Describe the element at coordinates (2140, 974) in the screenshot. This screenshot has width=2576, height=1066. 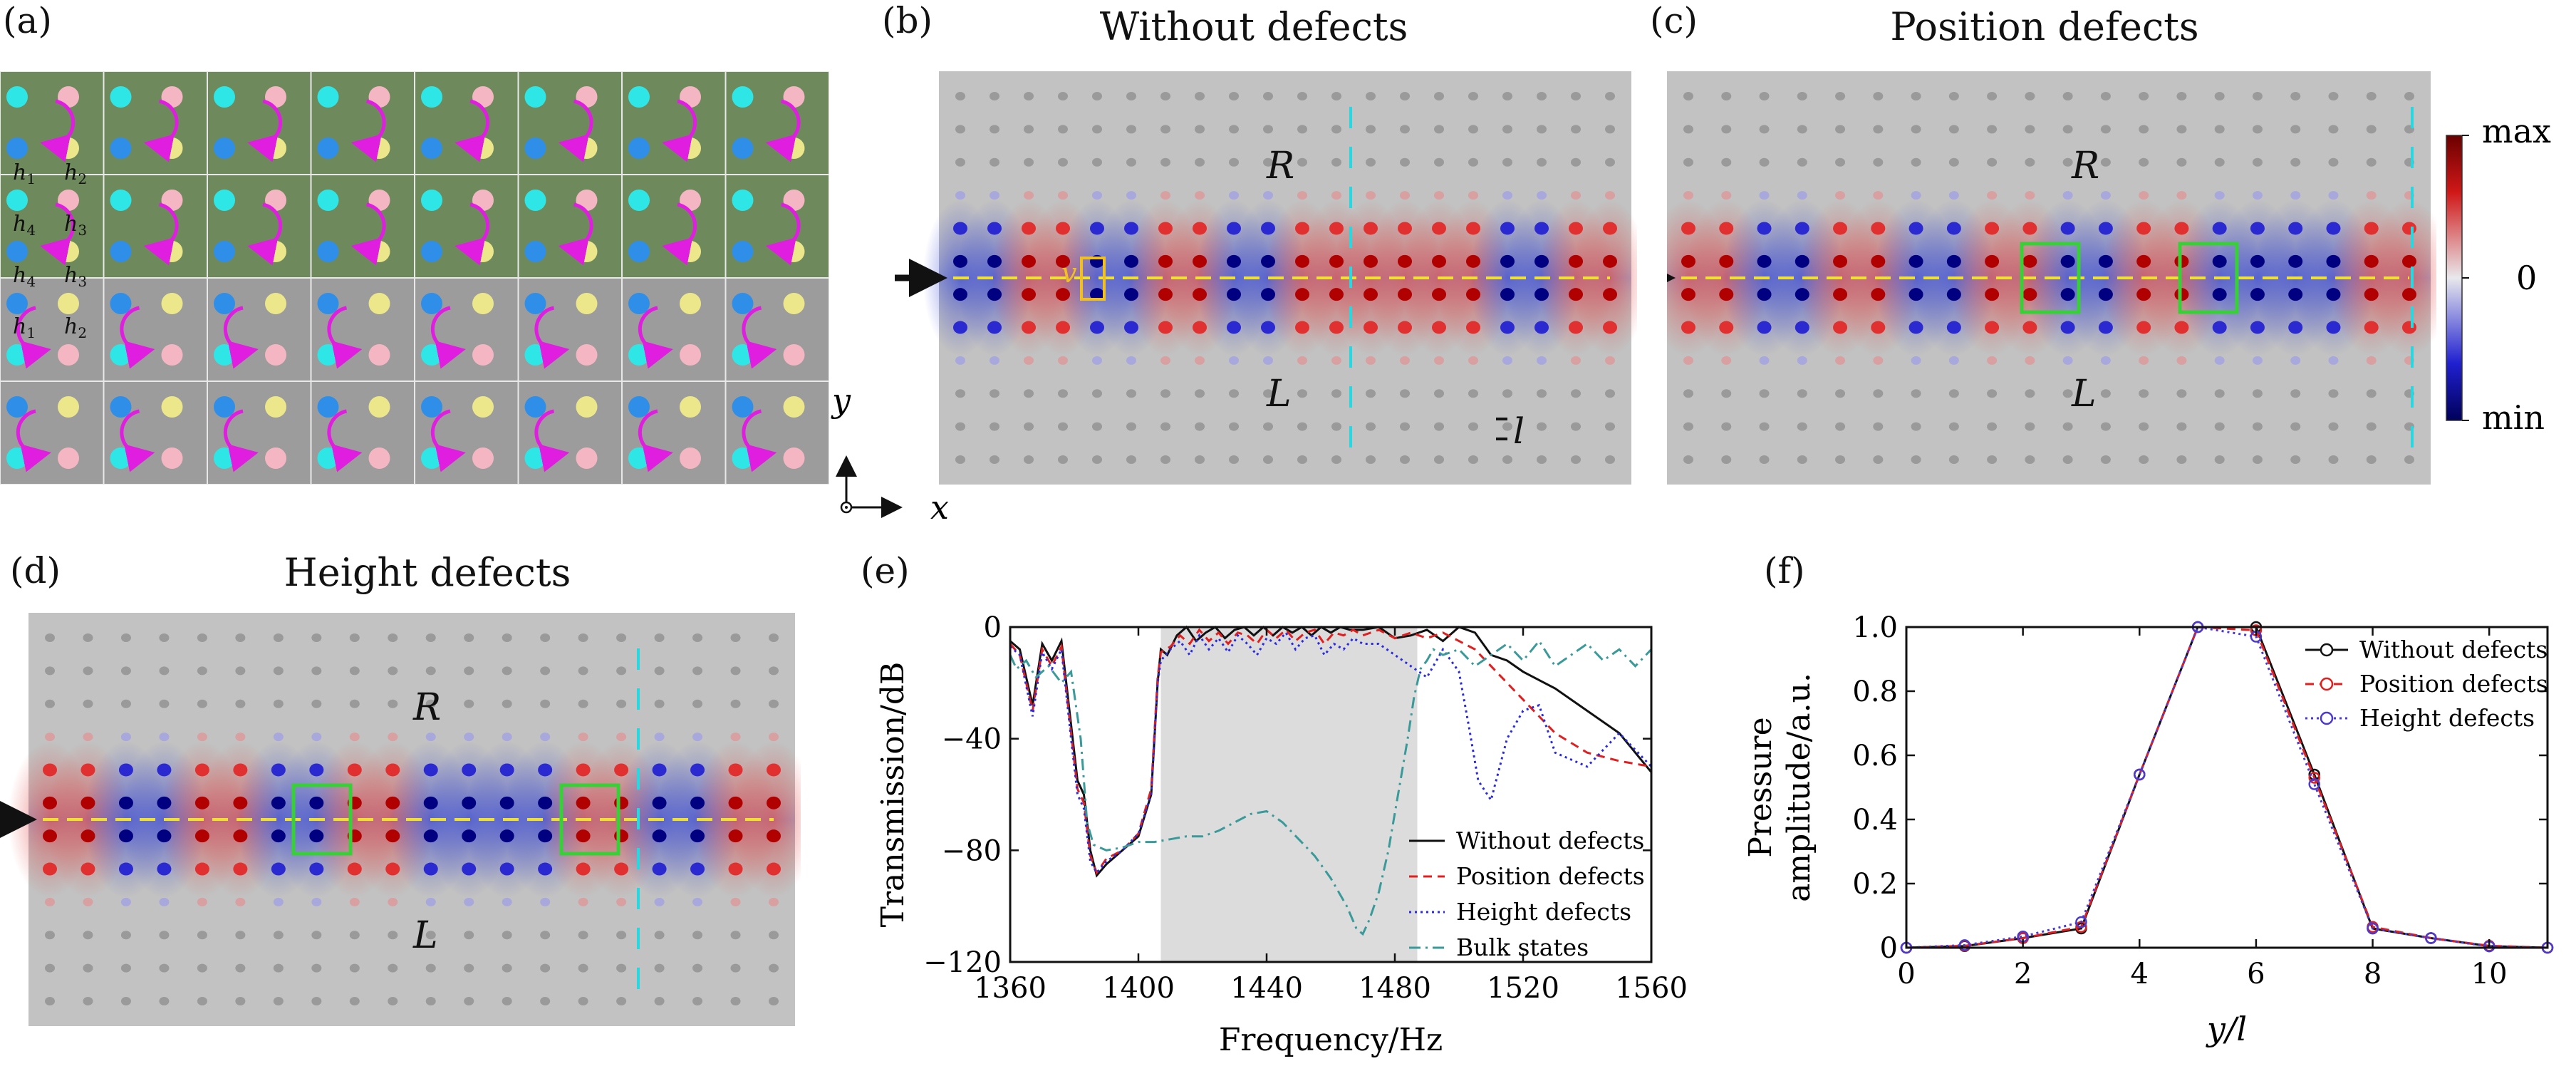
I see `x-tick-label: 4` at that location.